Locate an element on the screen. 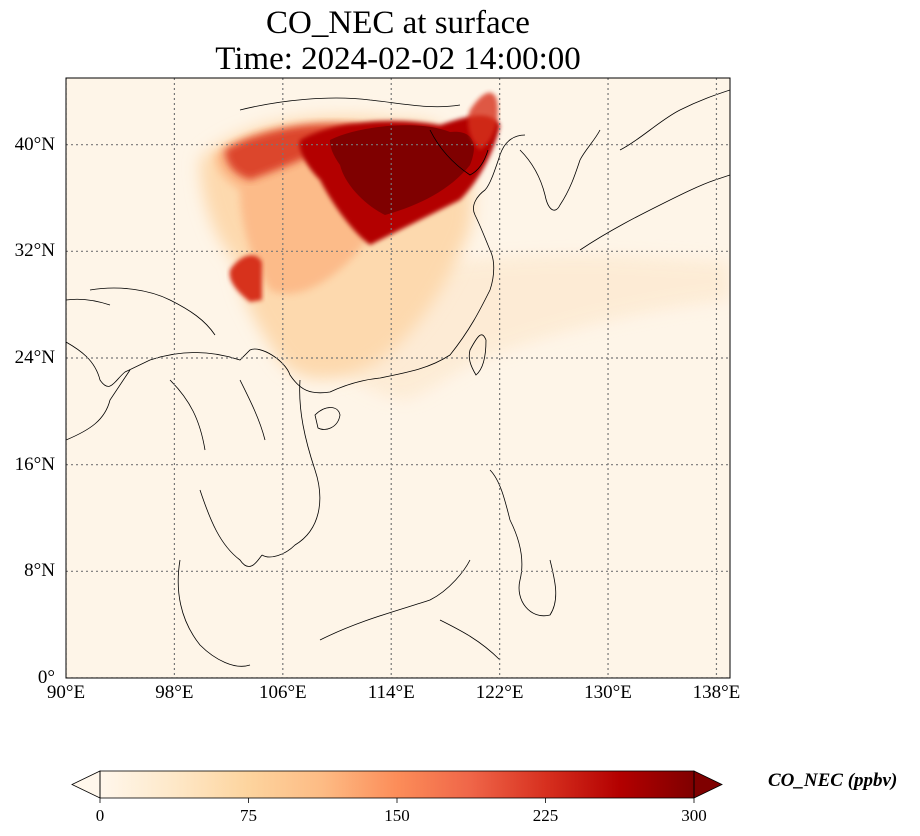  colorbar-label: CO_NEC (ppbv) is located at coordinates (833, 780).